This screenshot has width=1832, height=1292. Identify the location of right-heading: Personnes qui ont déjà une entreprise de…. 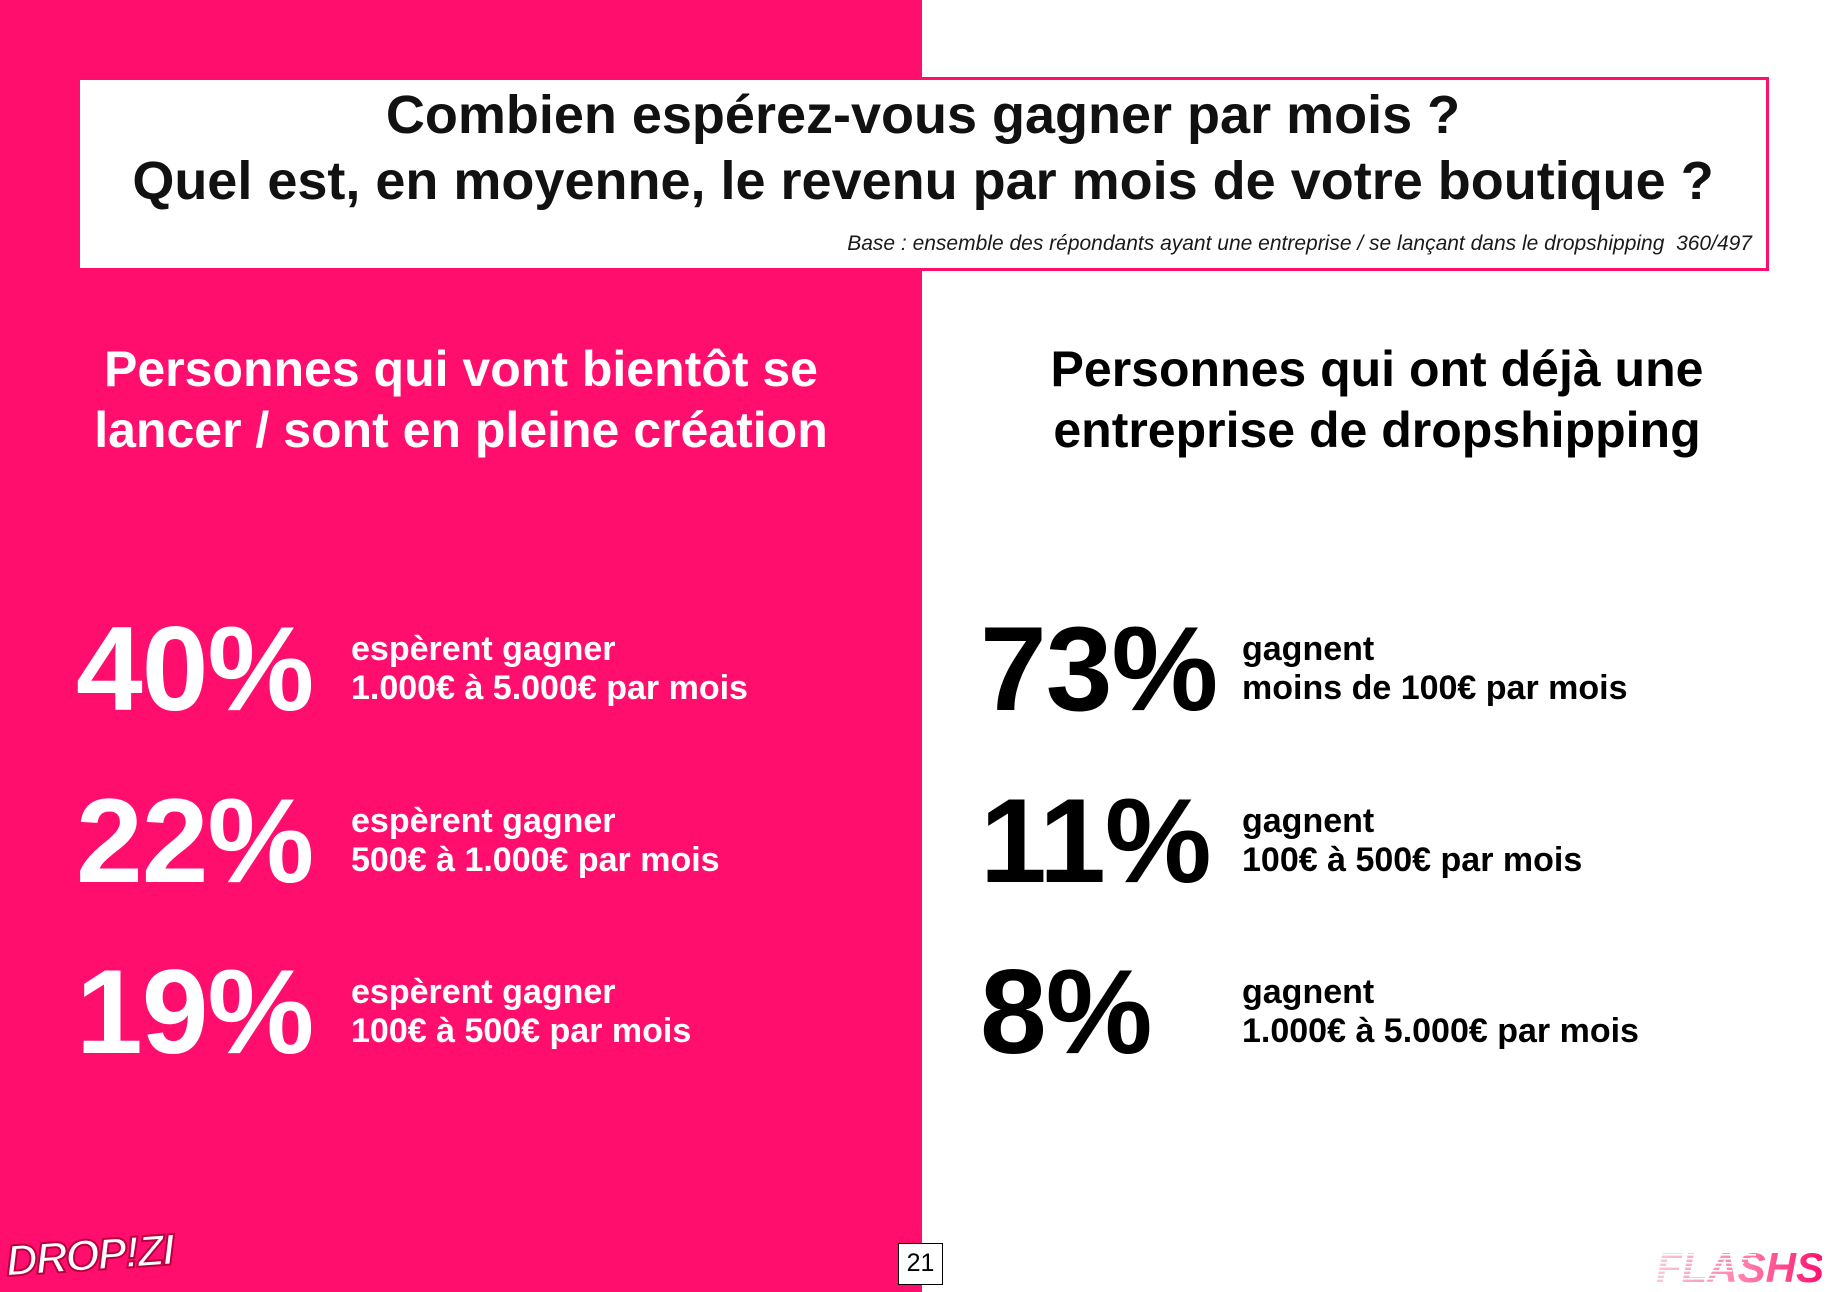
(1377, 400).